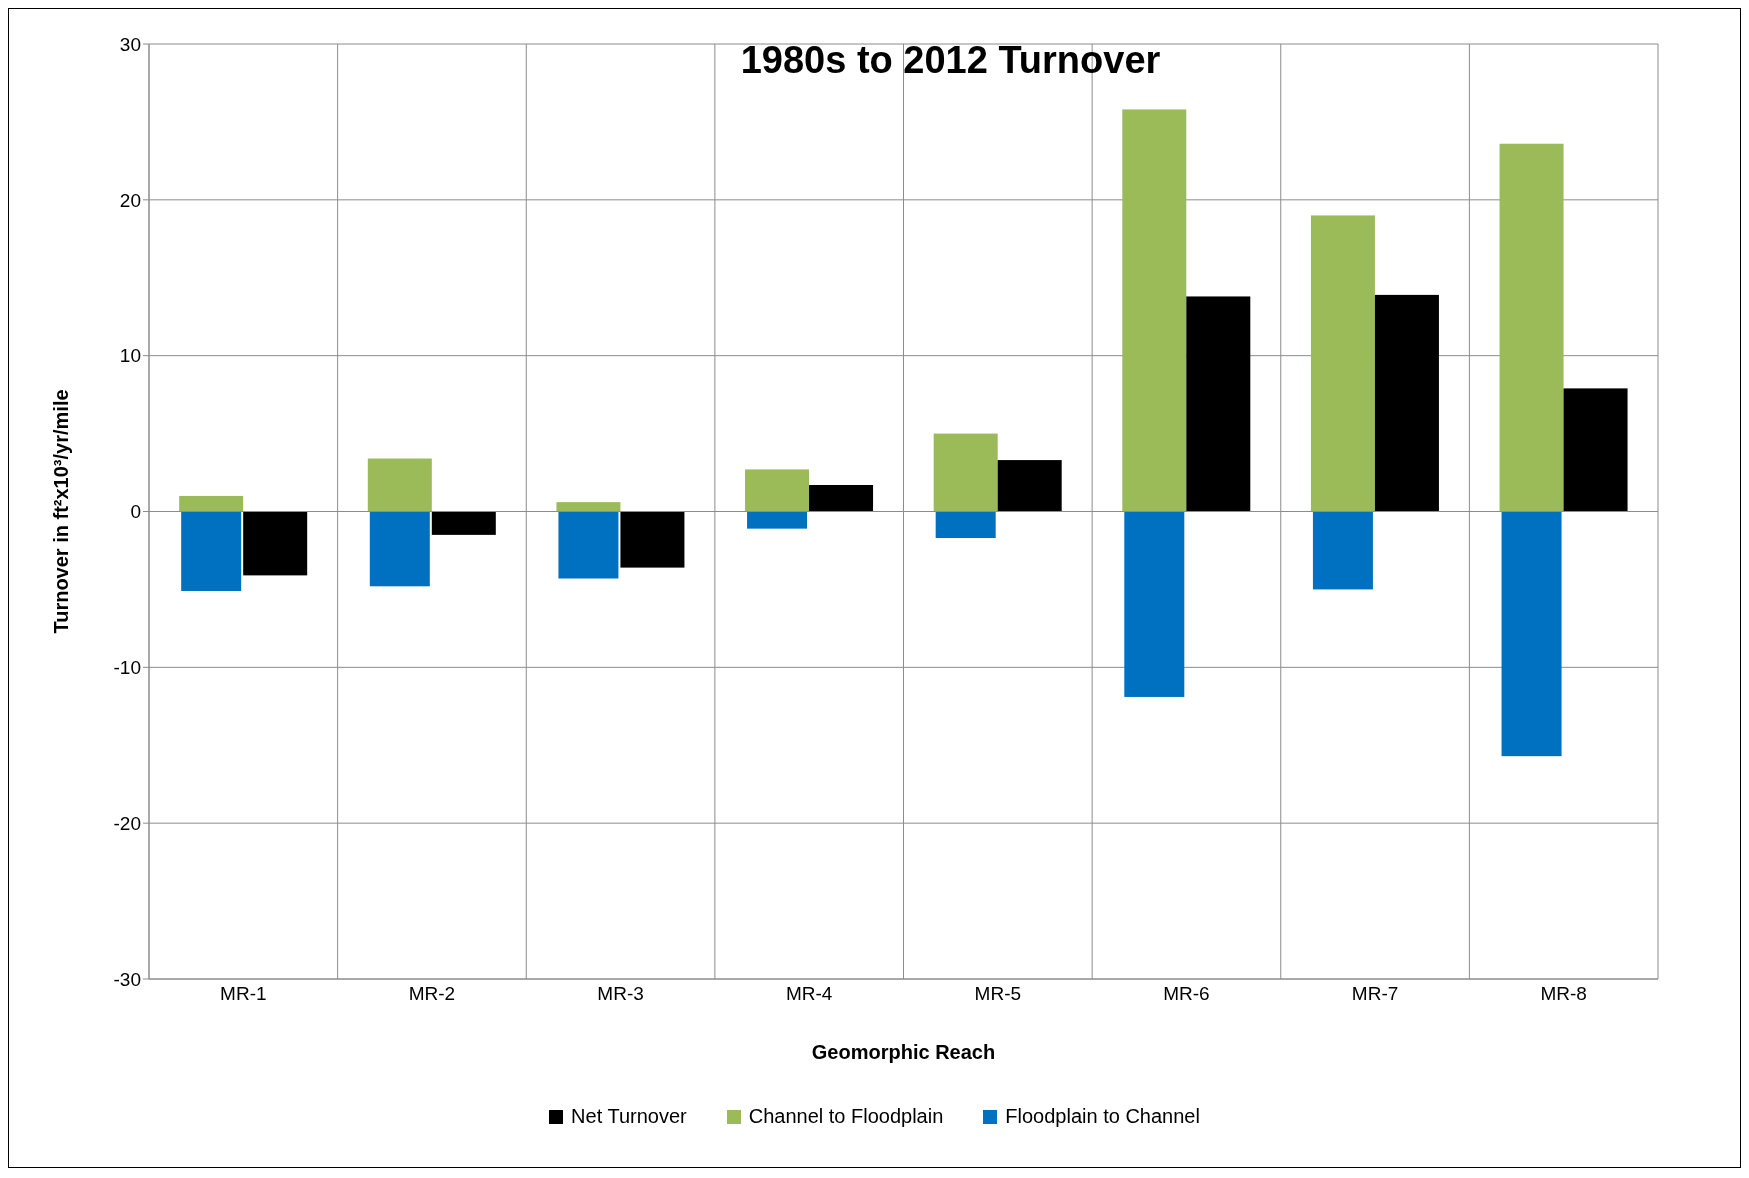 The image size is (1749, 1178). I want to click on x-tick-label: MR-2, so click(432, 994).